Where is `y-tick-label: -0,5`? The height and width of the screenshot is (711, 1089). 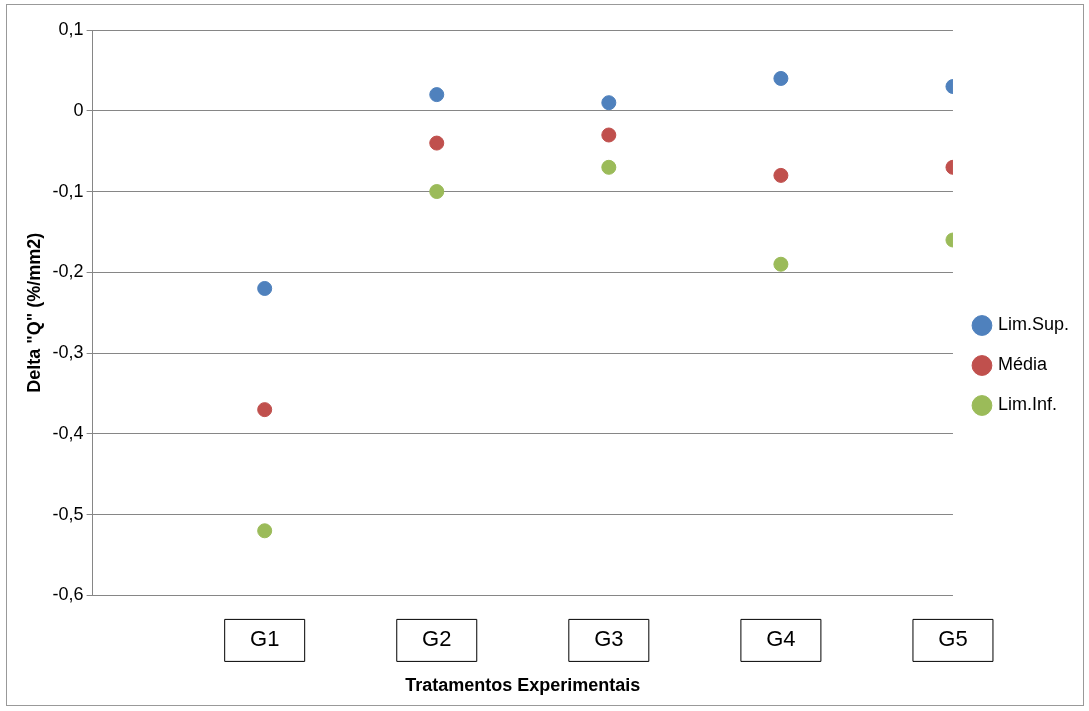 y-tick-label: -0,5 is located at coordinates (68, 513).